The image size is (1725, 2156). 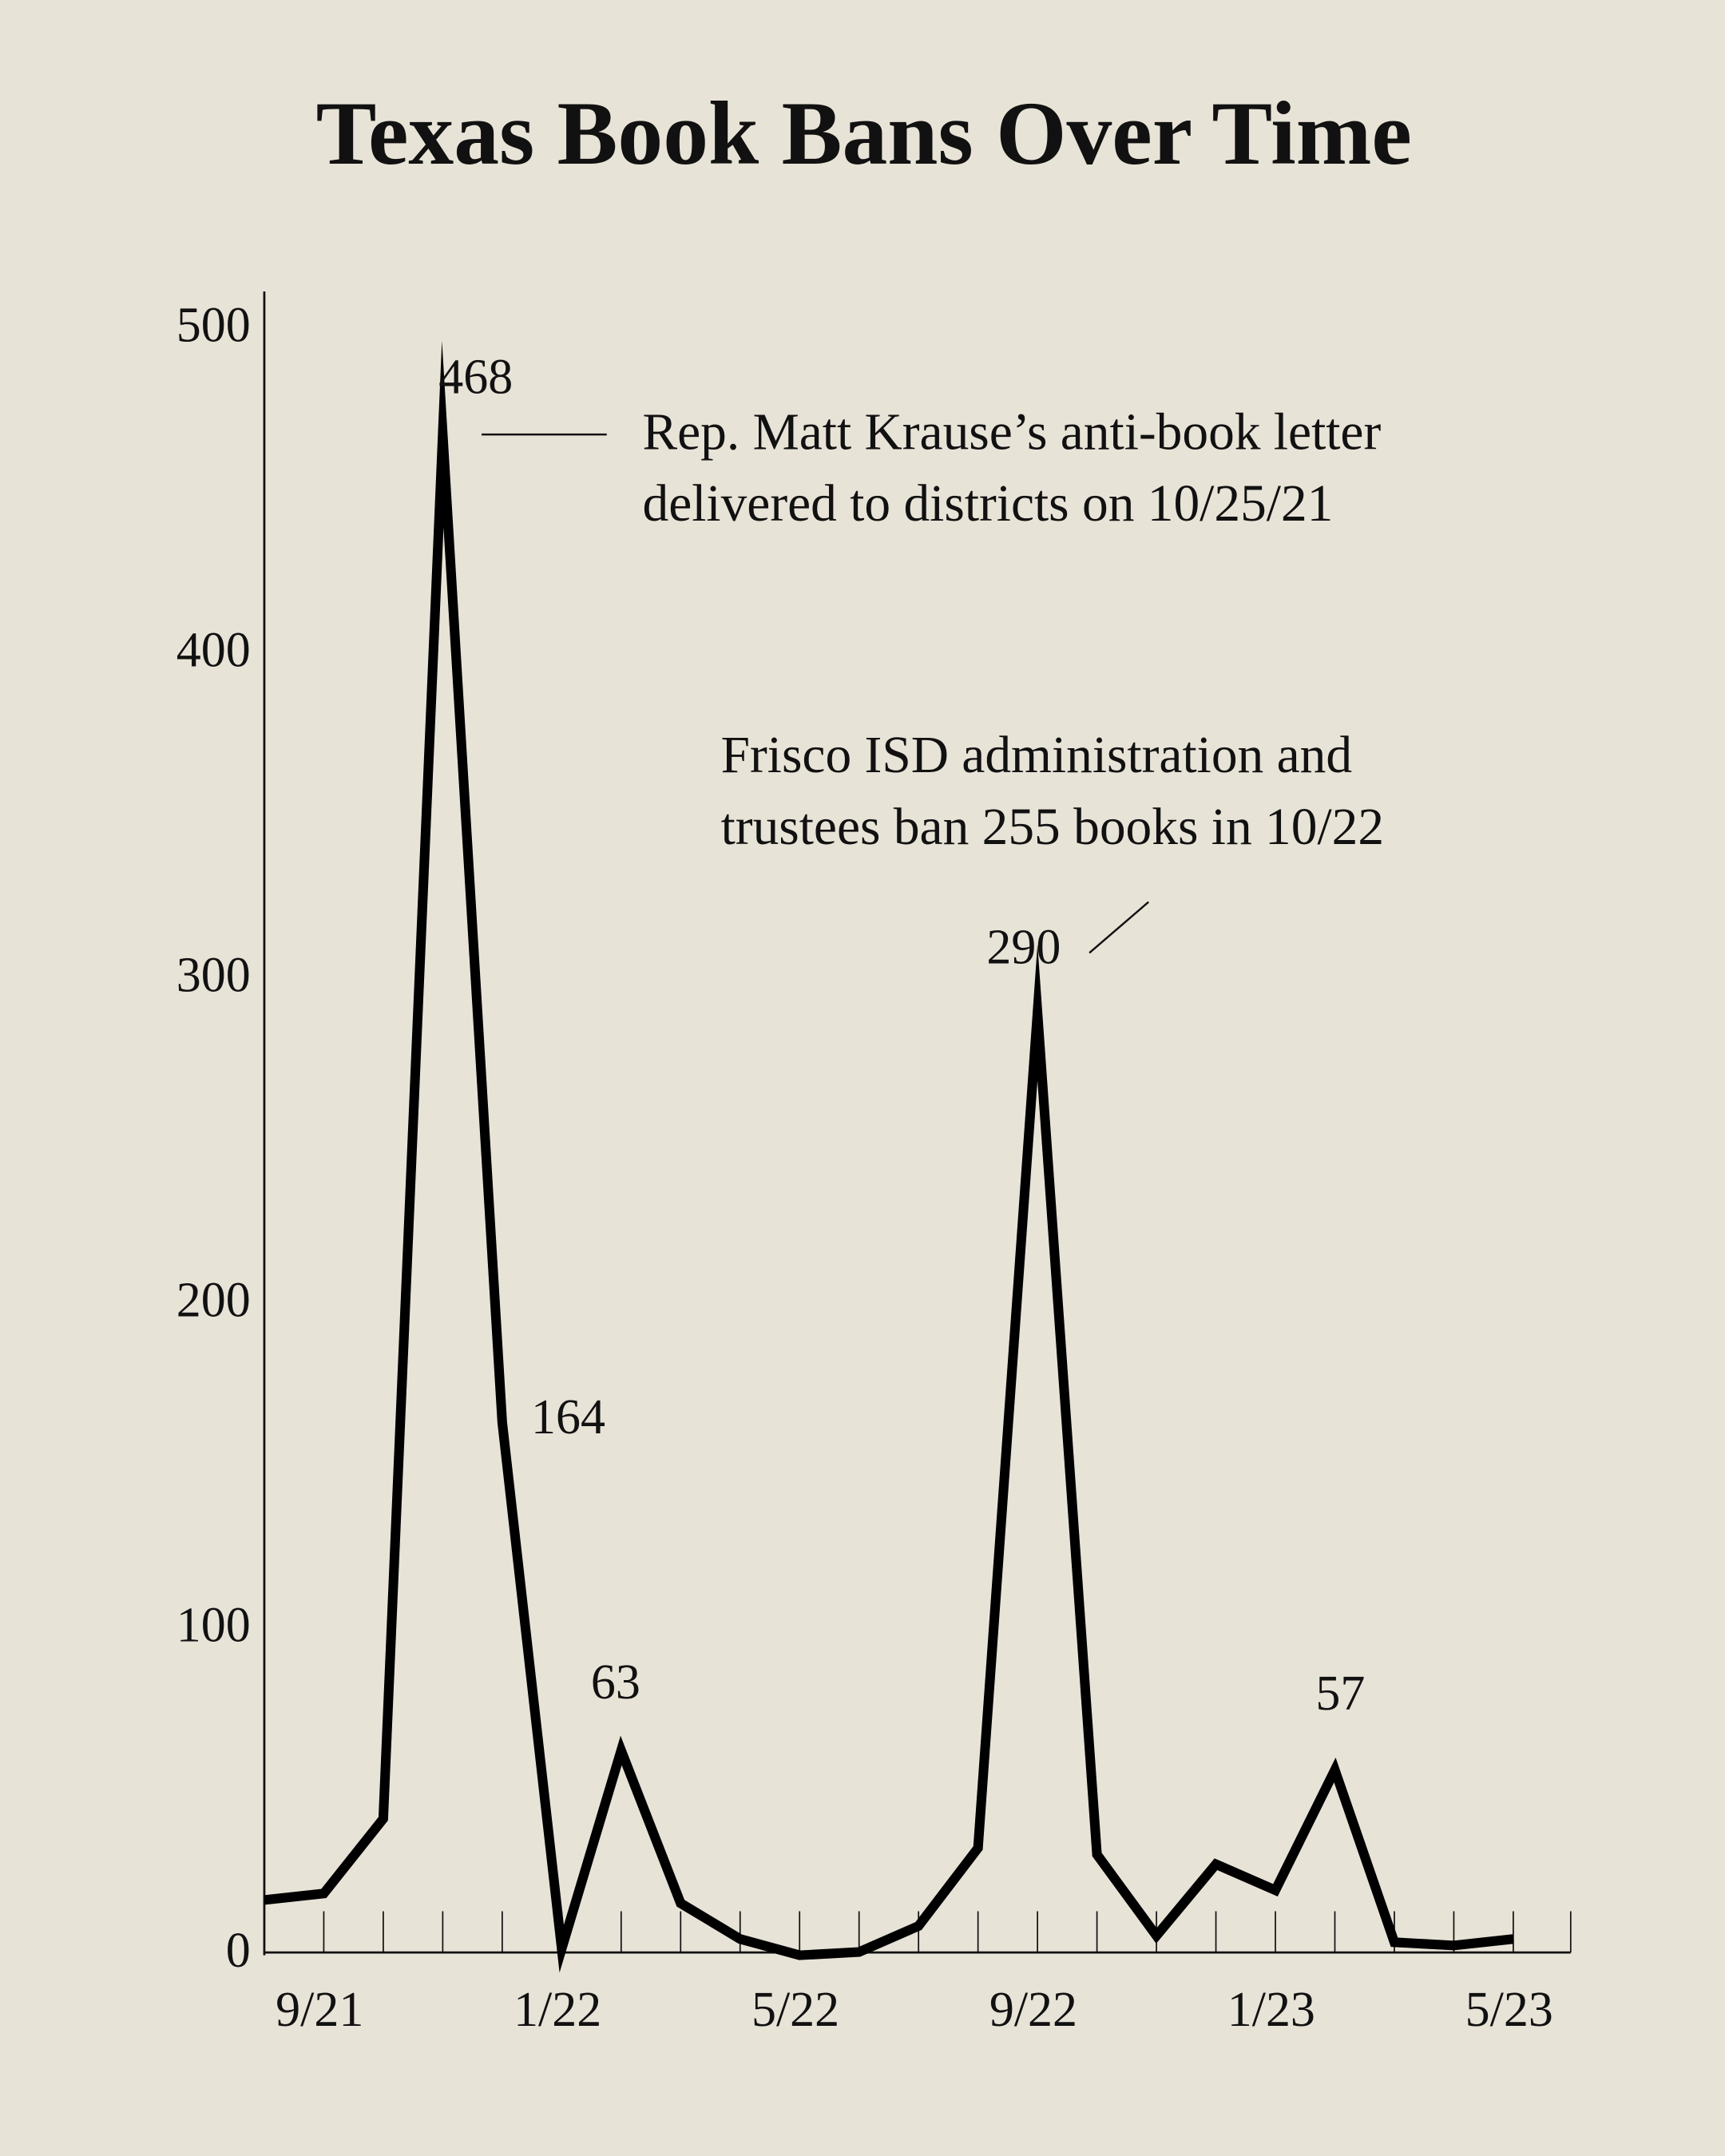 What do you see at coordinates (1012, 433) in the screenshot?
I see `annotation: Rep. Matt Krause’s anti-book letter` at bounding box center [1012, 433].